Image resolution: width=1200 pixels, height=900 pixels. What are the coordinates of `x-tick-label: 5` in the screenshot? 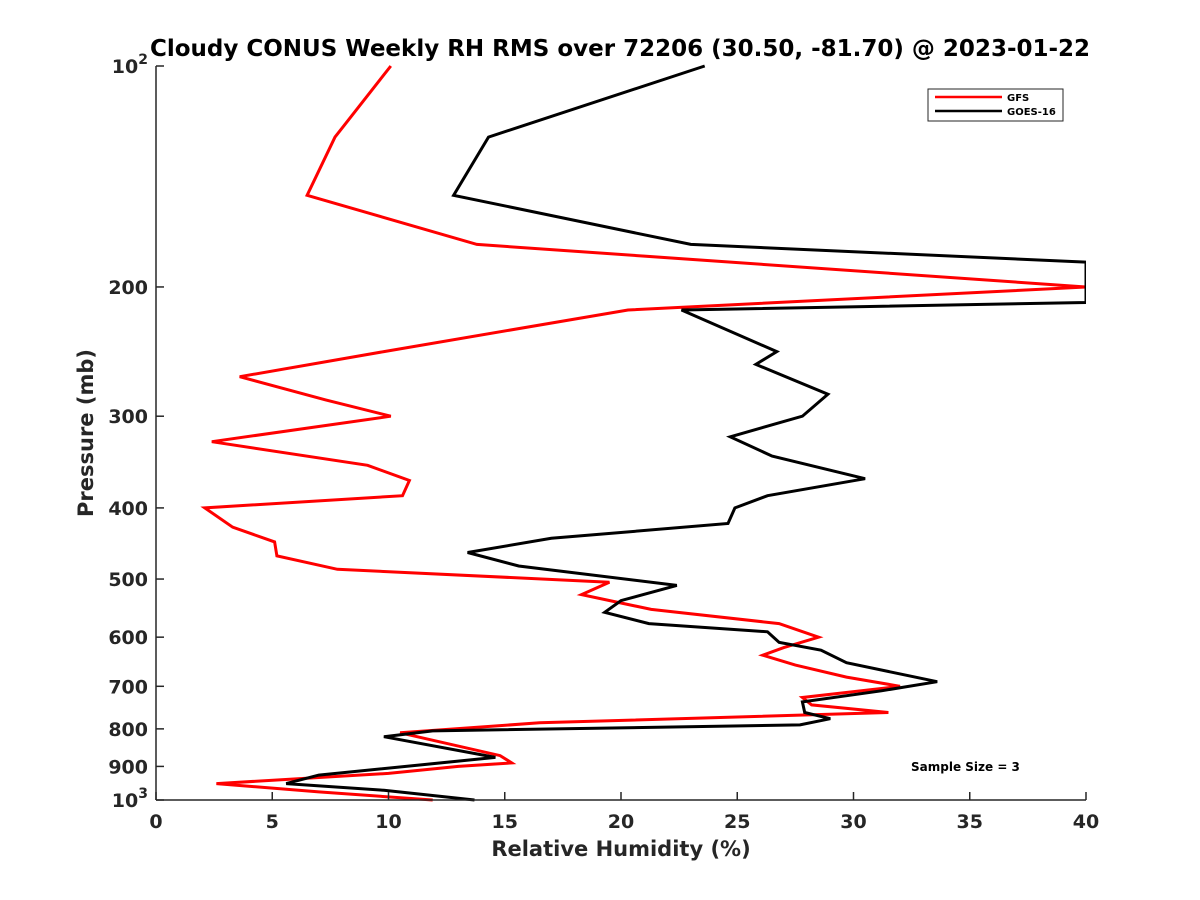 It's located at (272, 822).